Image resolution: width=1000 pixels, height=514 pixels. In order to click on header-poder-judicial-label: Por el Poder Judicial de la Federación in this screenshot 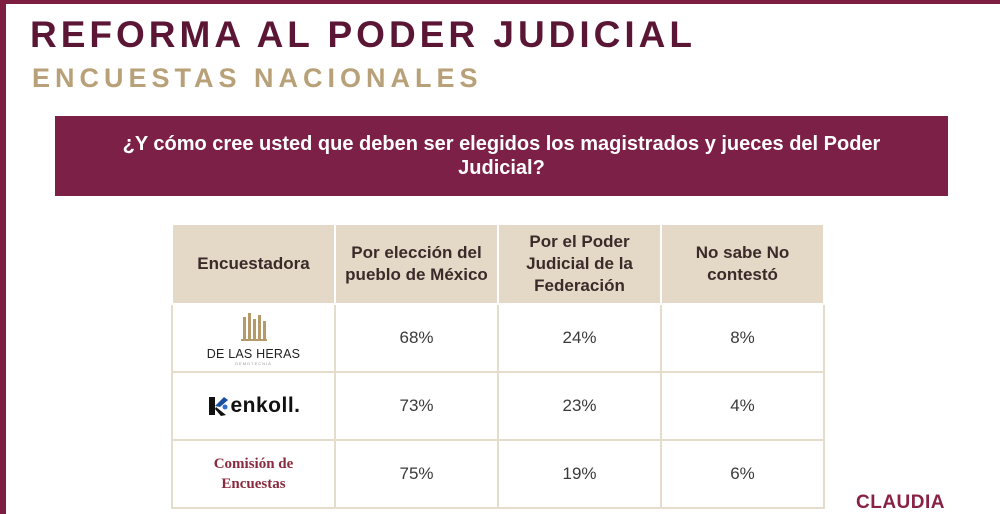, I will do `click(579, 263)`.